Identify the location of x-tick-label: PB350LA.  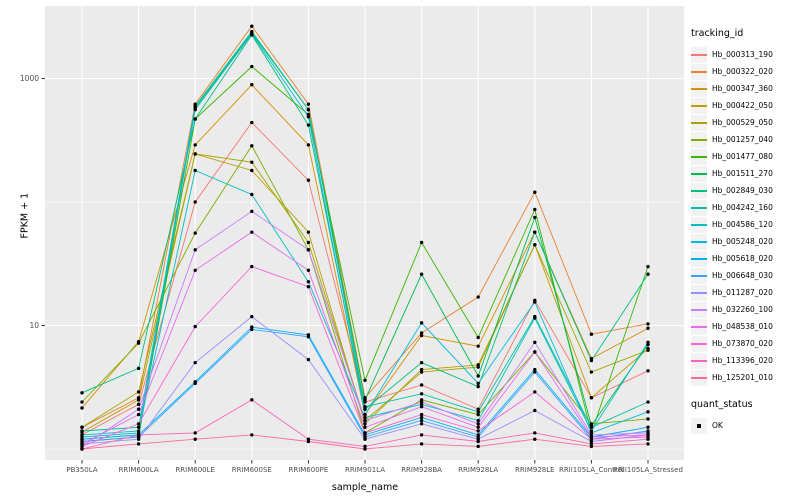
(81, 470).